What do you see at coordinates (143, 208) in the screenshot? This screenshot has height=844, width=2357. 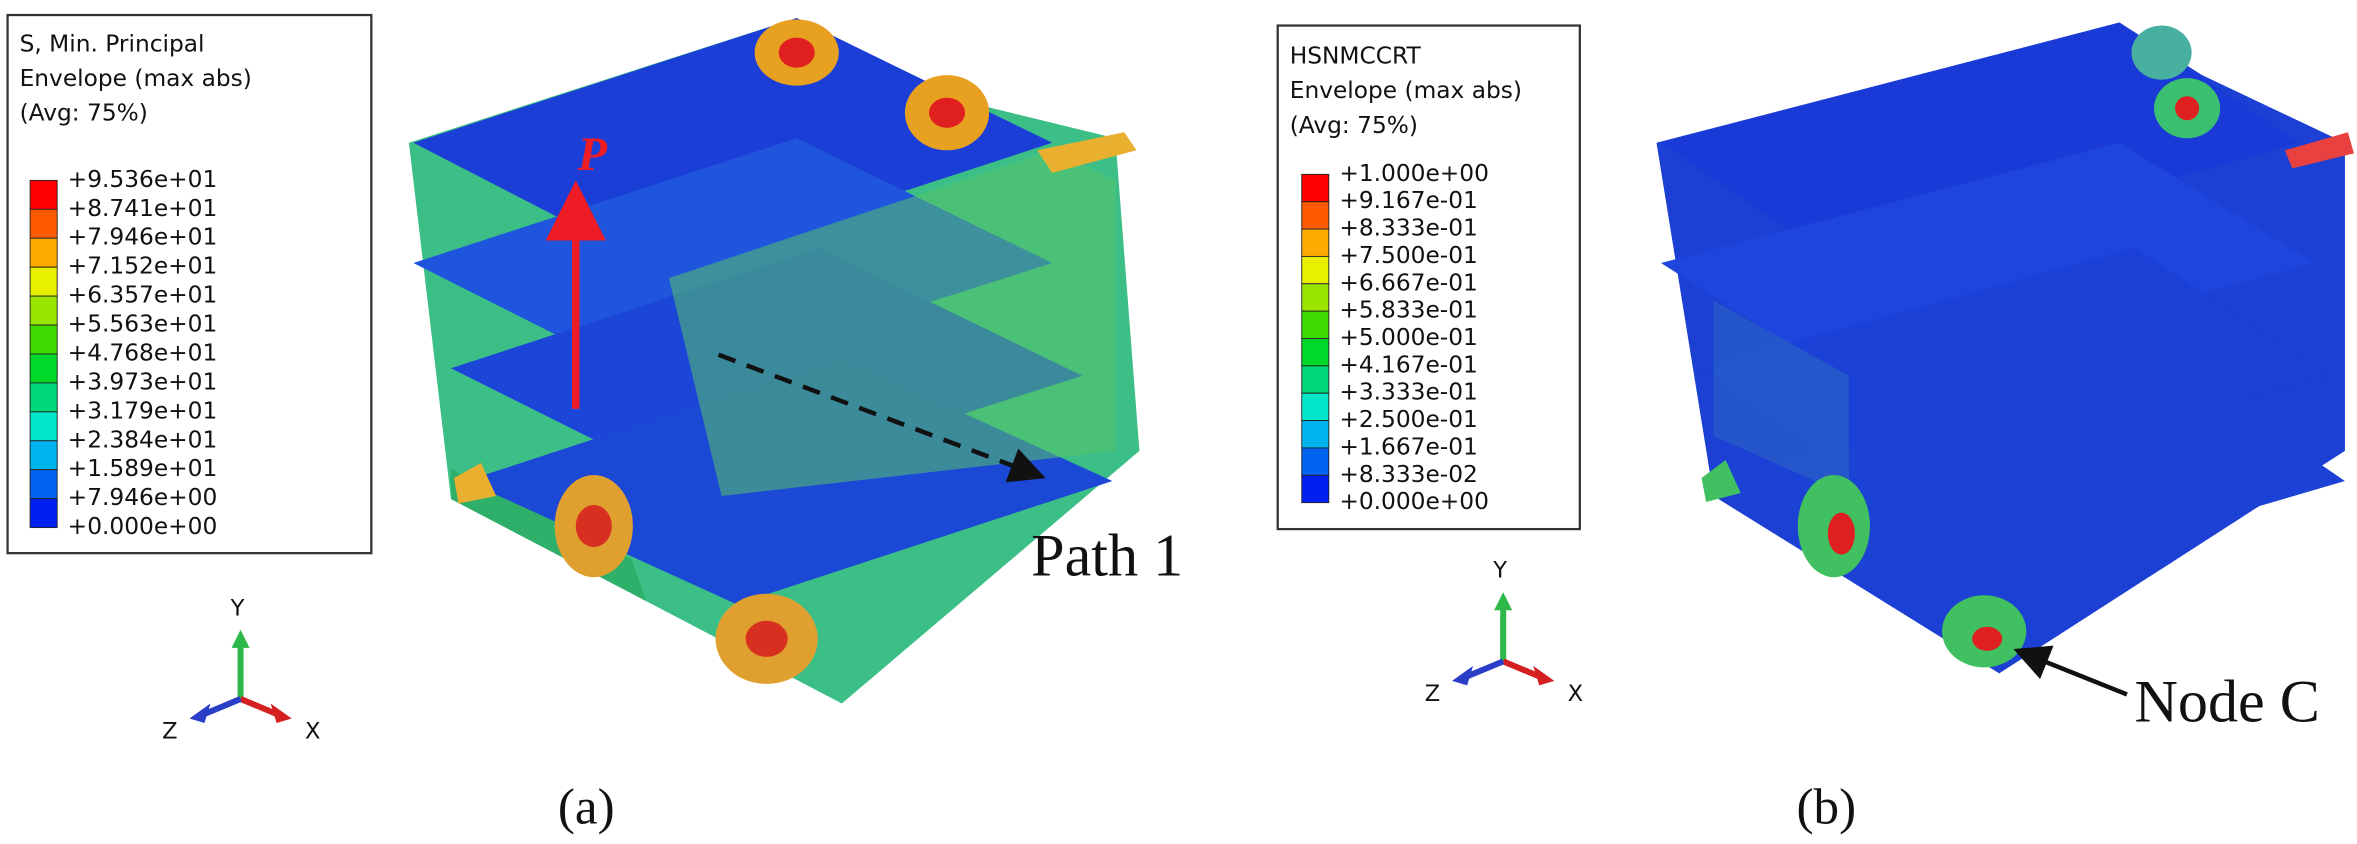 I see `legend-value: +8.741e+01` at bounding box center [143, 208].